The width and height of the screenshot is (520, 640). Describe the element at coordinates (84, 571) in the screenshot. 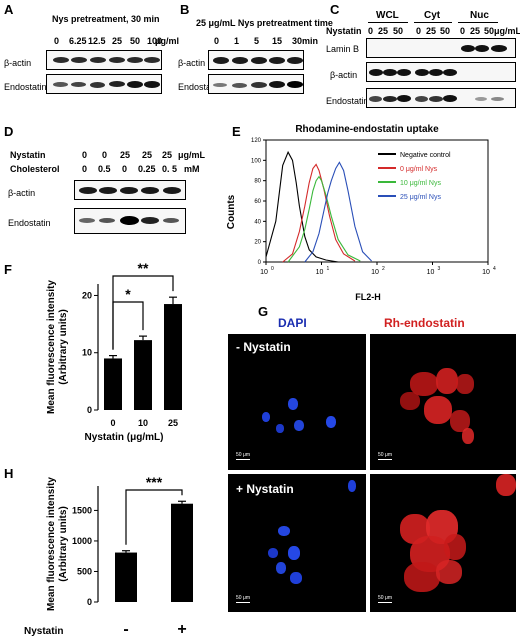

I see `y-tick-label: 500` at that location.